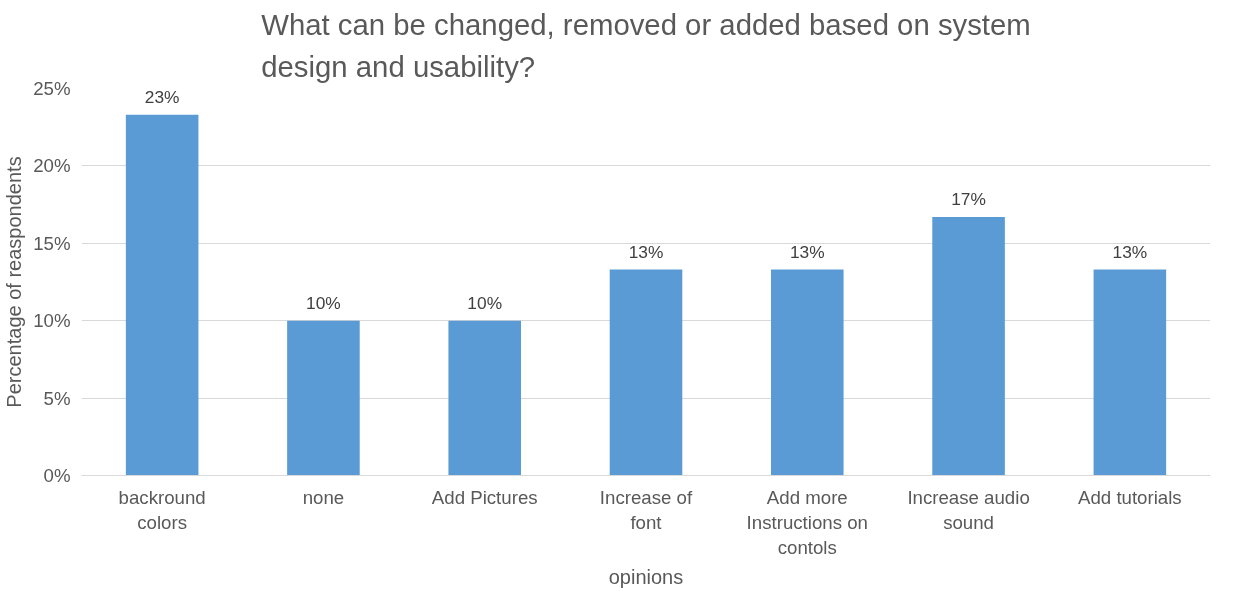 The height and width of the screenshot is (601, 1250). I want to click on data-label: 17%, so click(968, 198).